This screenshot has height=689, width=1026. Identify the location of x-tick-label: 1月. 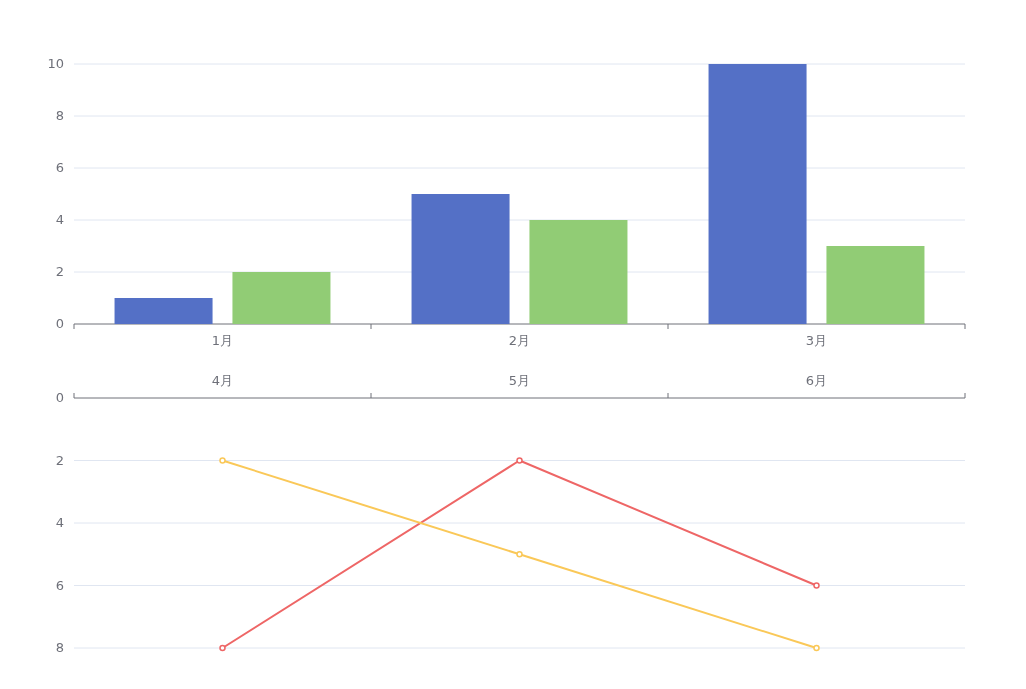
(222, 340).